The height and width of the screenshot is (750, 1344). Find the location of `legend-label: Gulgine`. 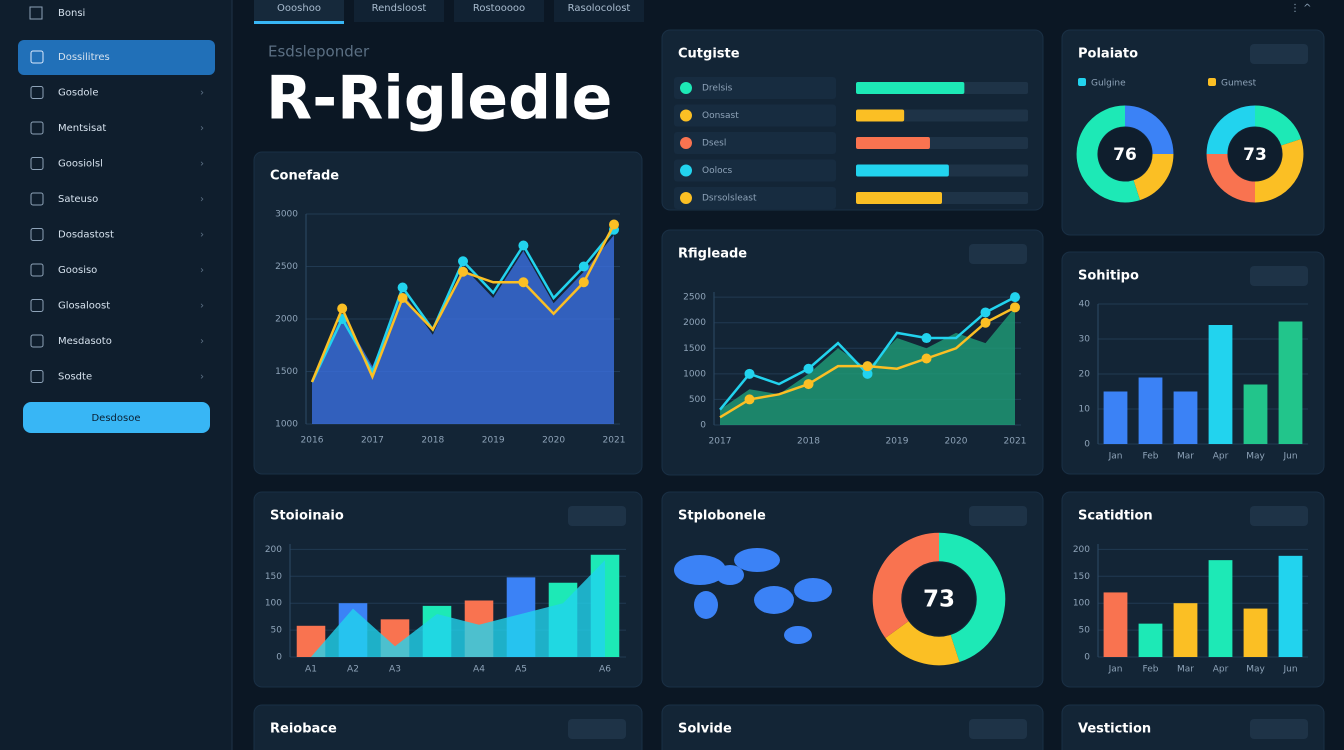

legend-label: Gulgine is located at coordinates (1108, 84).